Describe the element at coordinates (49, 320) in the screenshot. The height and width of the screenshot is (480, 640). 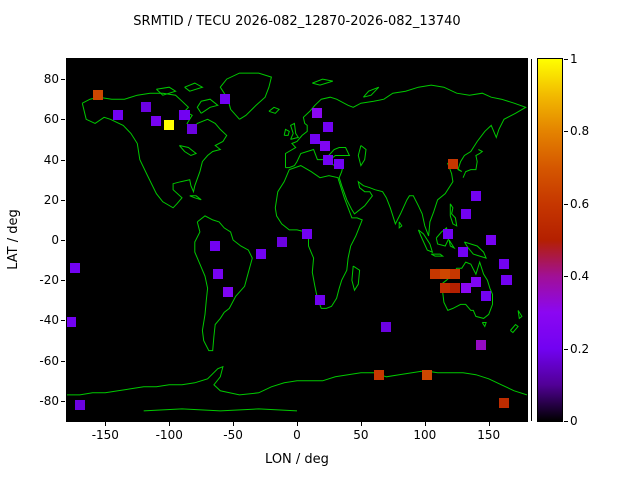
I see `y-tick-label: -40` at that location.